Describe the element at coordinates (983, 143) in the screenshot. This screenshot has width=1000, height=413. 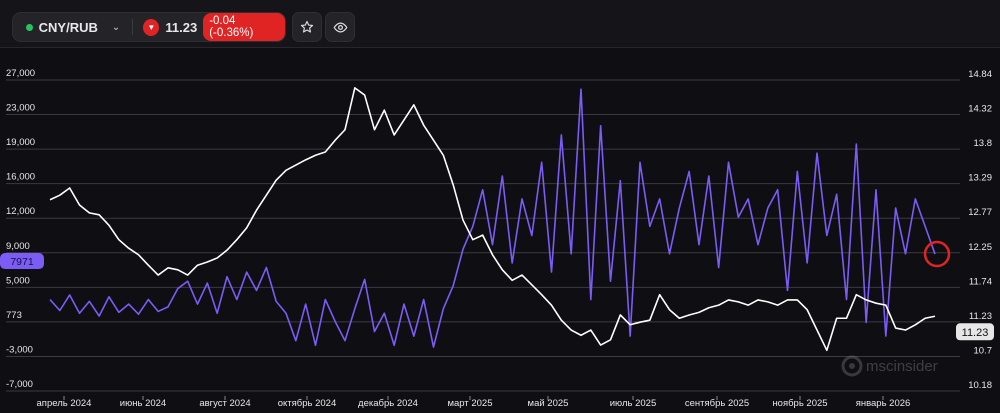
I see `right-axis-tick: 13.8` at that location.